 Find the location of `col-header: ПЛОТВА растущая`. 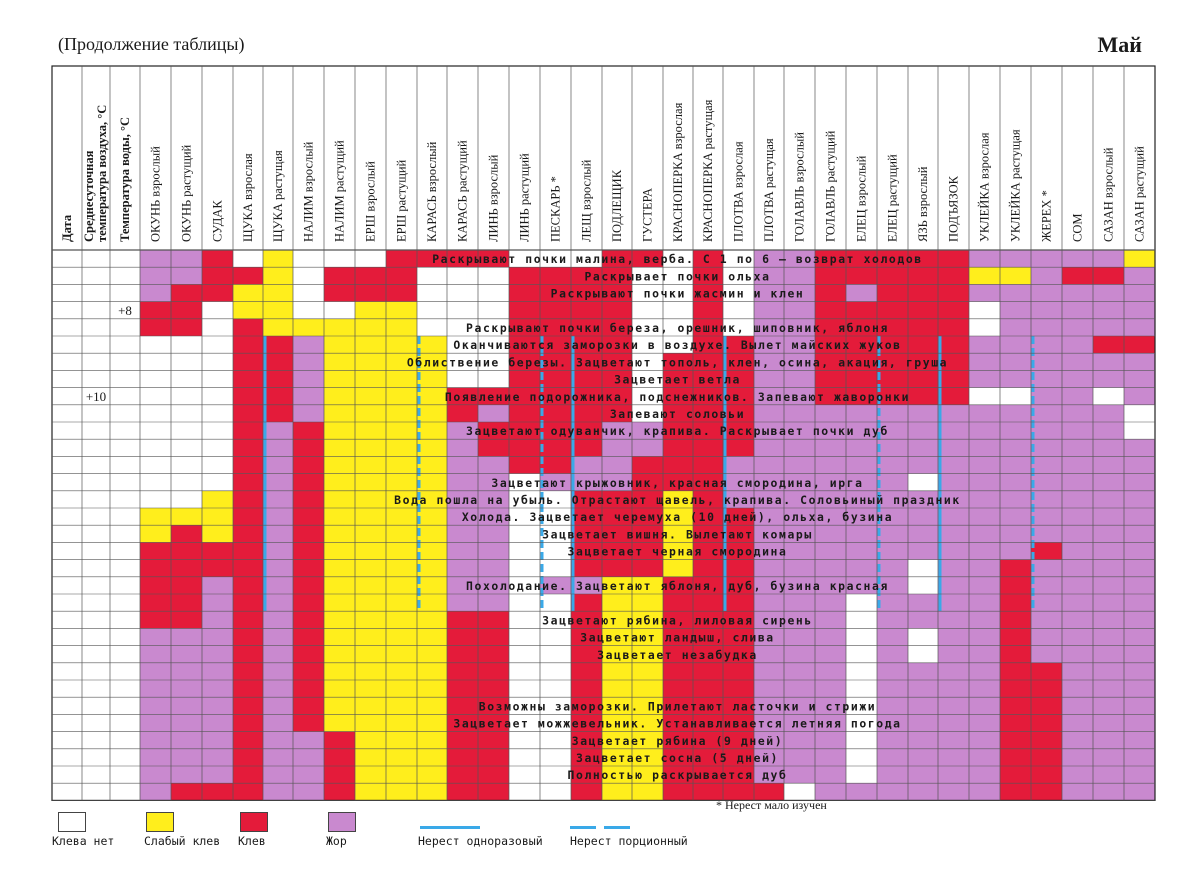

col-header: ПЛОТВА растущая is located at coordinates (769, 190).